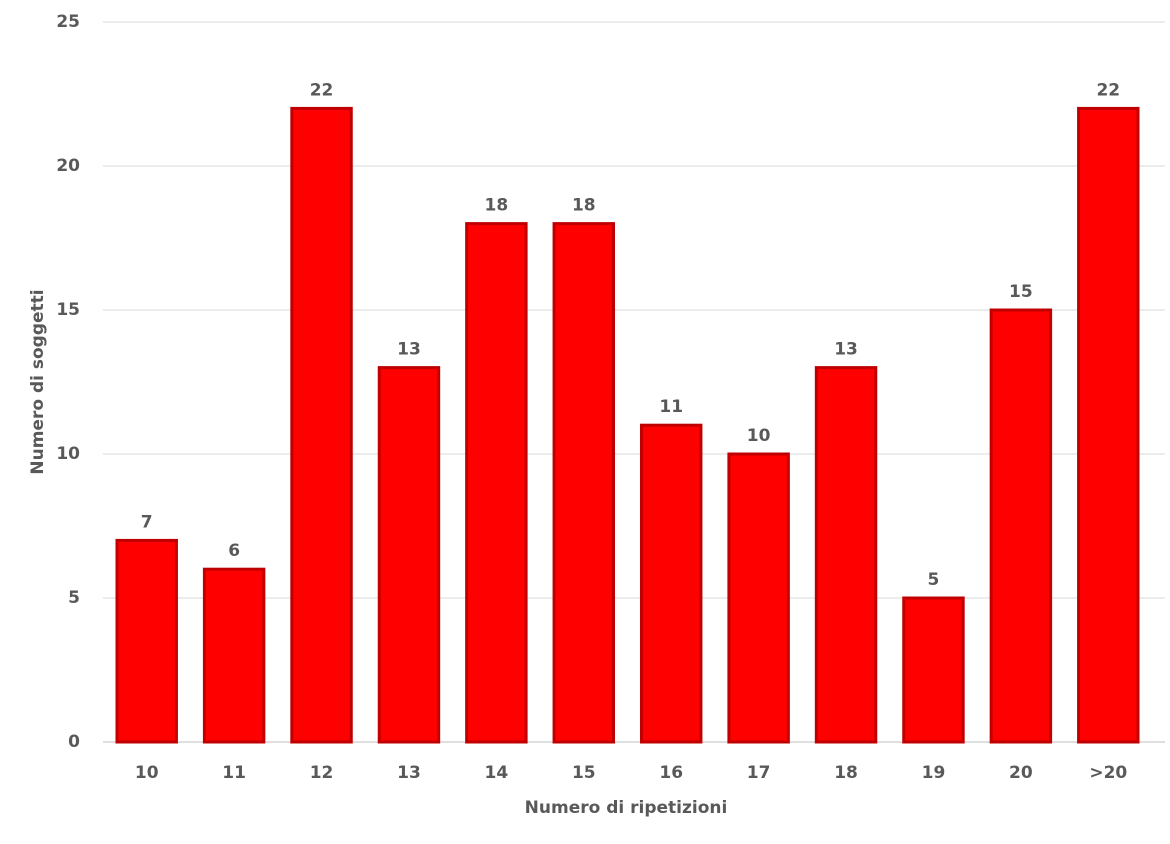 The height and width of the screenshot is (844, 1170). I want to click on x-tick-label: 17, so click(759, 773).